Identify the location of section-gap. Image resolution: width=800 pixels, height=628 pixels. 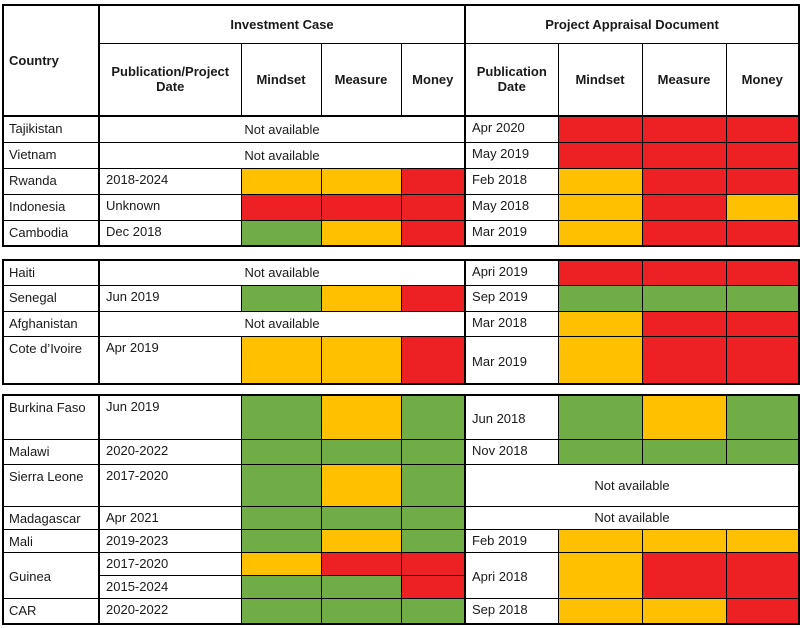
(400, 389).